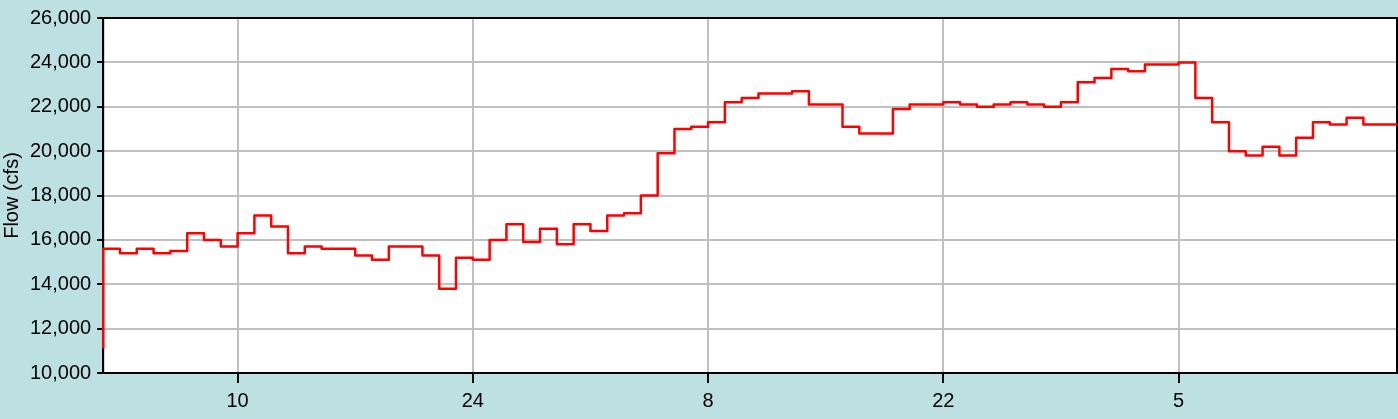 Image resolution: width=1398 pixels, height=419 pixels. What do you see at coordinates (61, 60) in the screenshot?
I see `y-tick-label: 24,000` at bounding box center [61, 60].